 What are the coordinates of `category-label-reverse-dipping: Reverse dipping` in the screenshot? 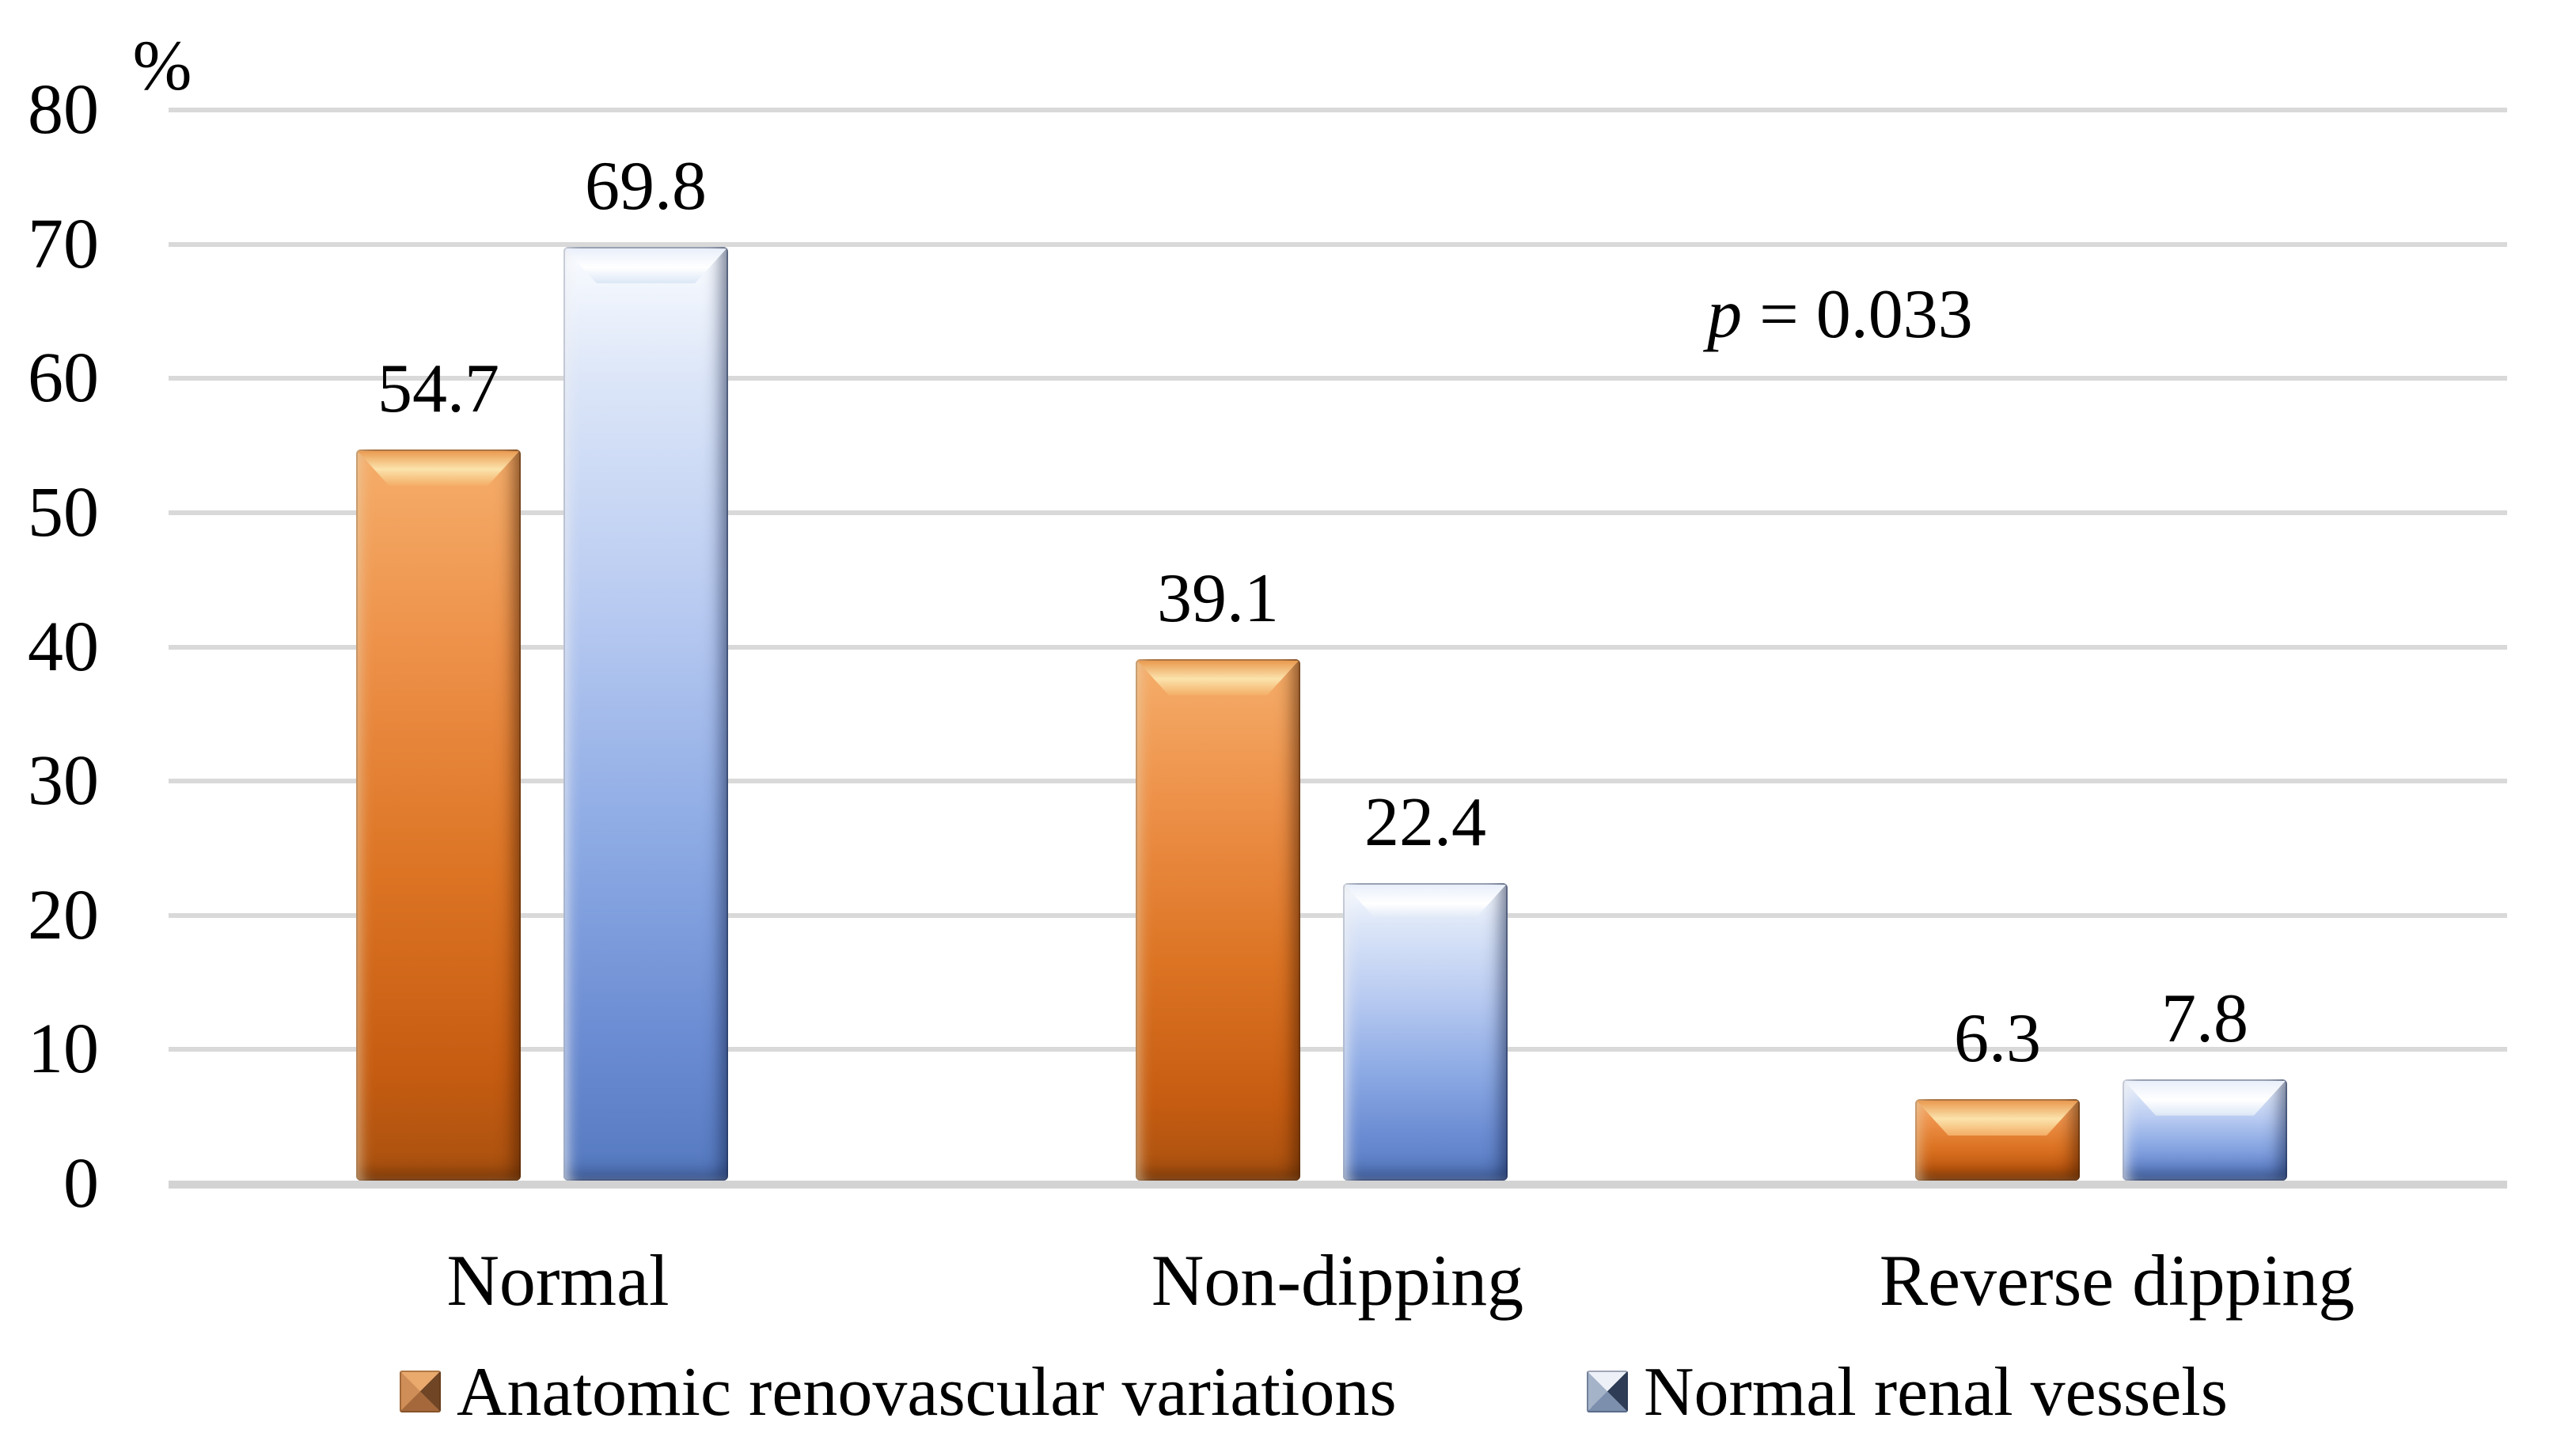 It's located at (2117, 1280).